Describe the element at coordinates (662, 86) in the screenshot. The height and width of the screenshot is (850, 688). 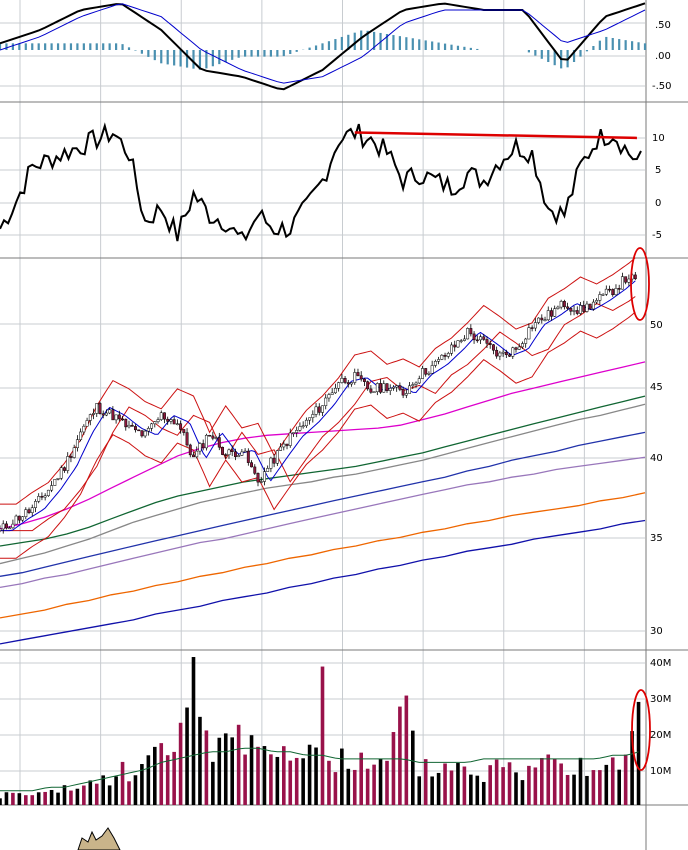
I see `osc1-tick-label: -.50` at that location.